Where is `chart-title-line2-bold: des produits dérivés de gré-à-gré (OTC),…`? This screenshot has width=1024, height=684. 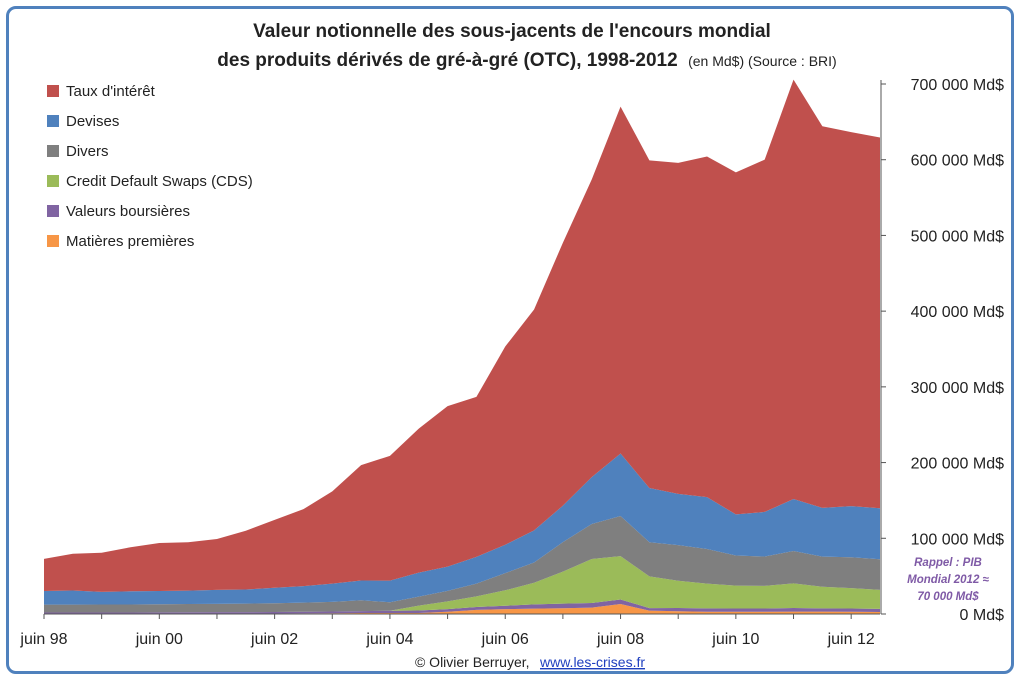 chart-title-line2-bold: des produits dérivés de gré-à-gré (OTC),… is located at coordinates (447, 60).